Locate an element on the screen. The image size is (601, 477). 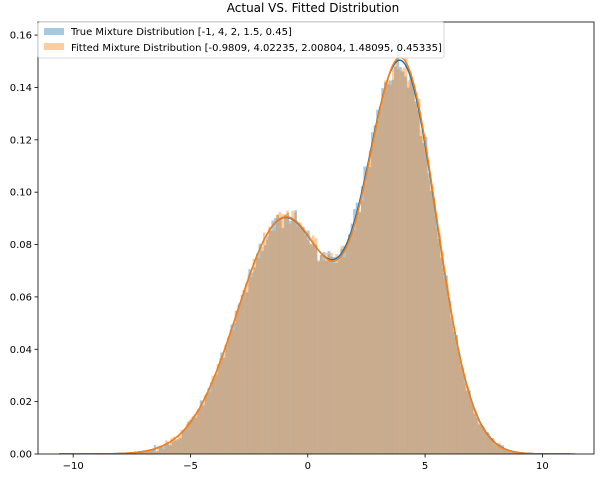
x-tick-label: 5 is located at coordinates (425, 466).